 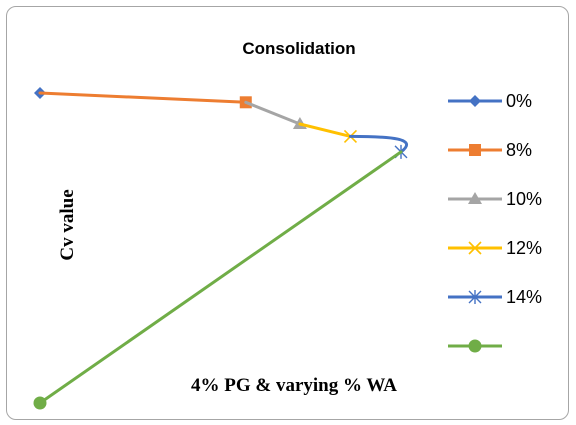 What do you see at coordinates (519, 150) in the screenshot?
I see `legend-label-1: 8%` at bounding box center [519, 150].